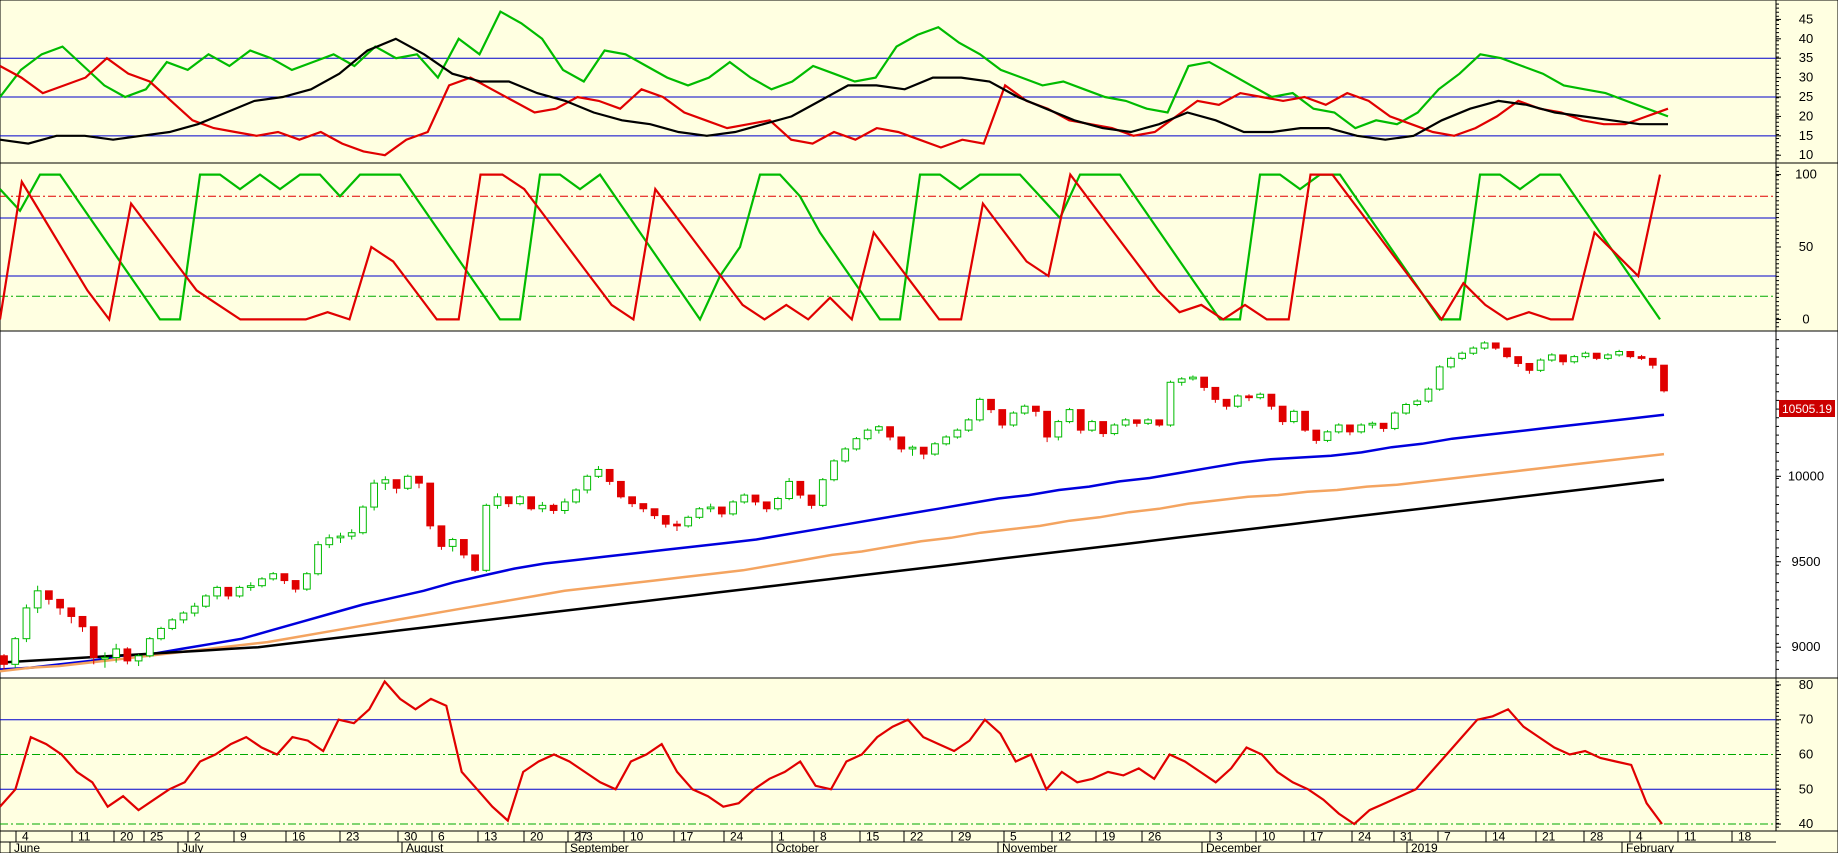 This screenshot has height=853, width=1838. Describe the element at coordinates (411, 837) in the screenshot. I see `x-day-label: 30` at that location.